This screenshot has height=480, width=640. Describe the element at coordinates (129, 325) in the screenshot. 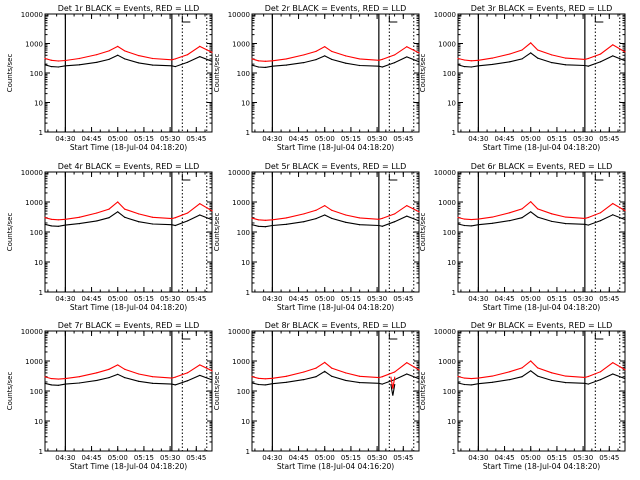

I see `chart-title: Det 7r BLACK = Events, RED = LLD` at that location.